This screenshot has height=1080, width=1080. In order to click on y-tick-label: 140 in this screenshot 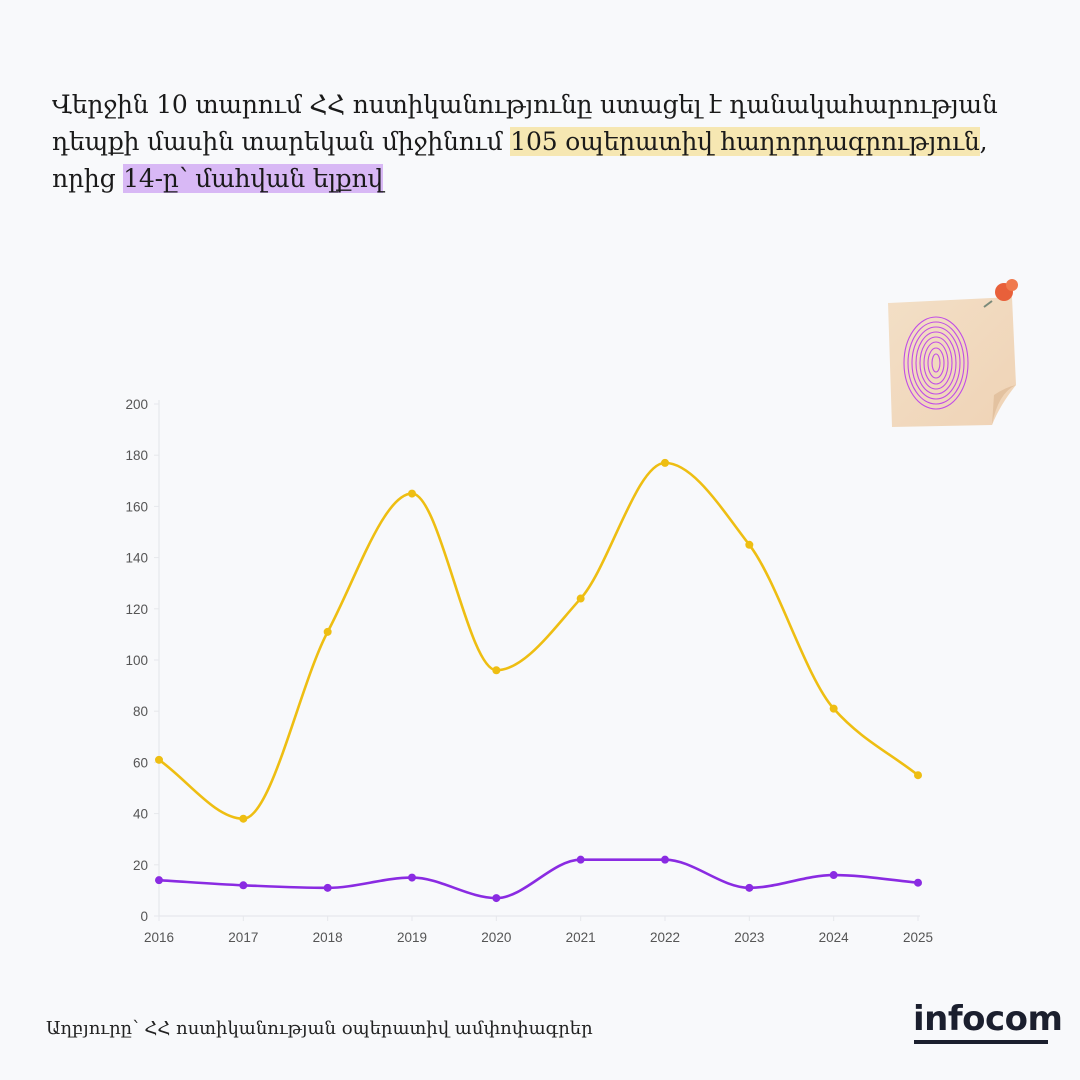, I will do `click(136, 558)`.